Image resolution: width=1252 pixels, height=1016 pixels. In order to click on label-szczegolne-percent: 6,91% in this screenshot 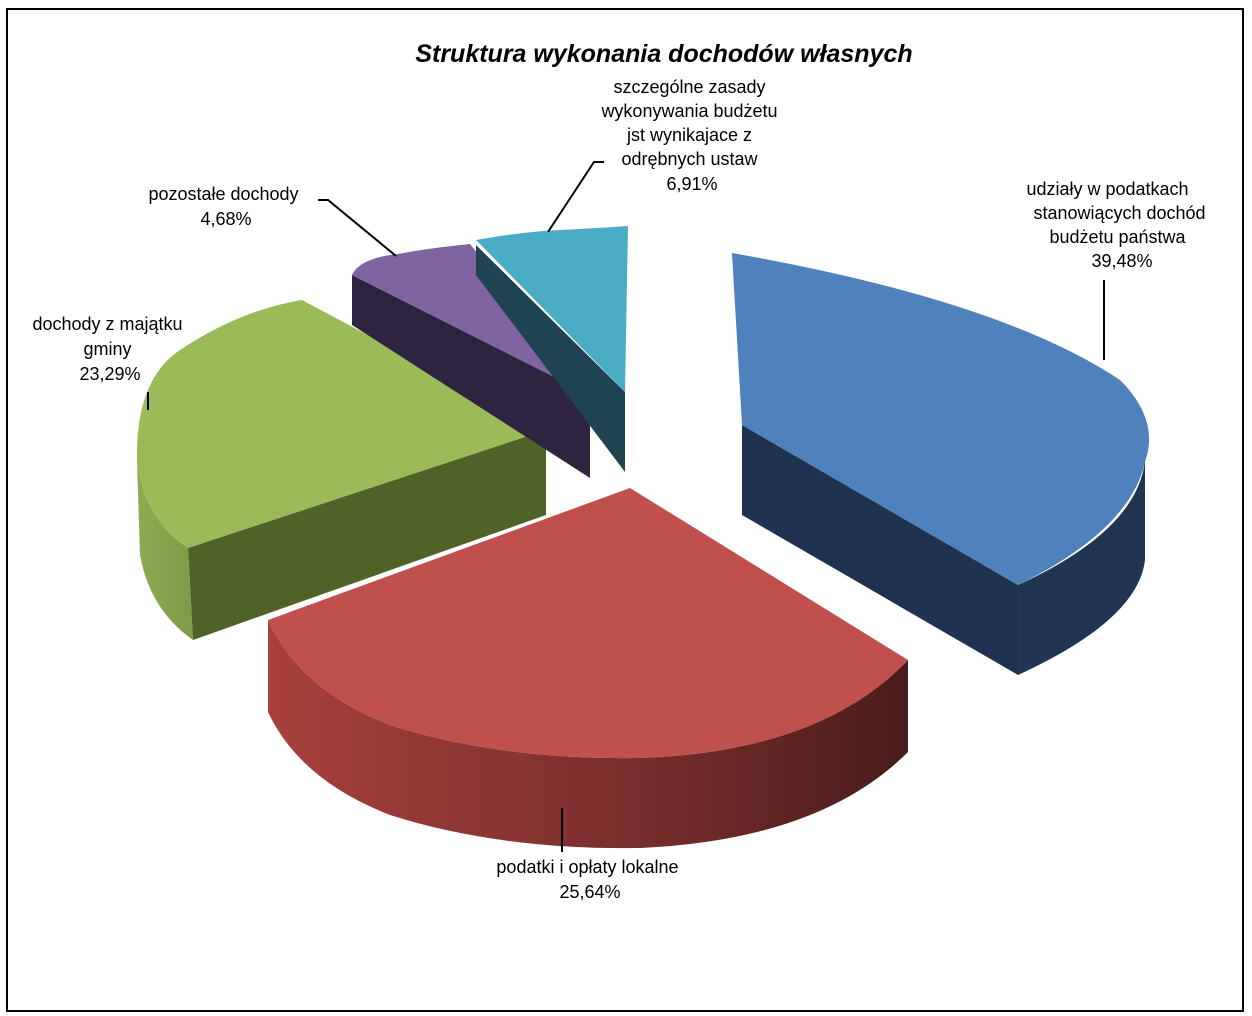, I will do `click(691, 184)`.